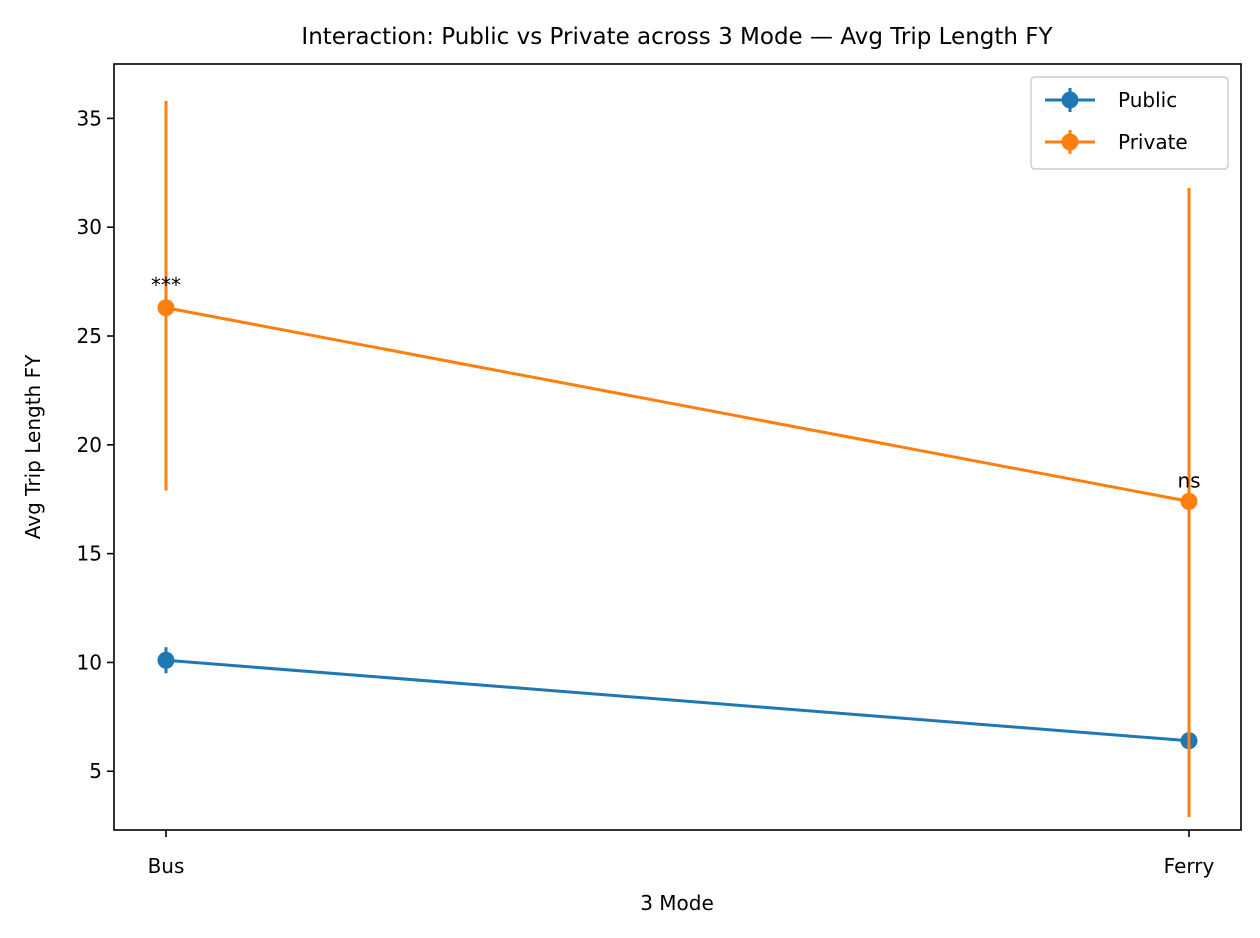  I want to click on series-line, so click(677, 700).